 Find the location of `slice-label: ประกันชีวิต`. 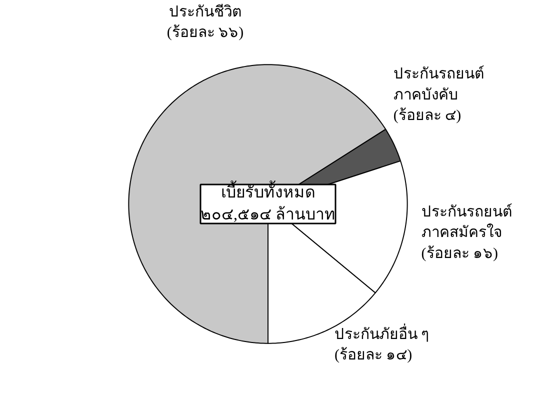

slice-label: ประกันชีวิต is located at coordinates (205, 11).